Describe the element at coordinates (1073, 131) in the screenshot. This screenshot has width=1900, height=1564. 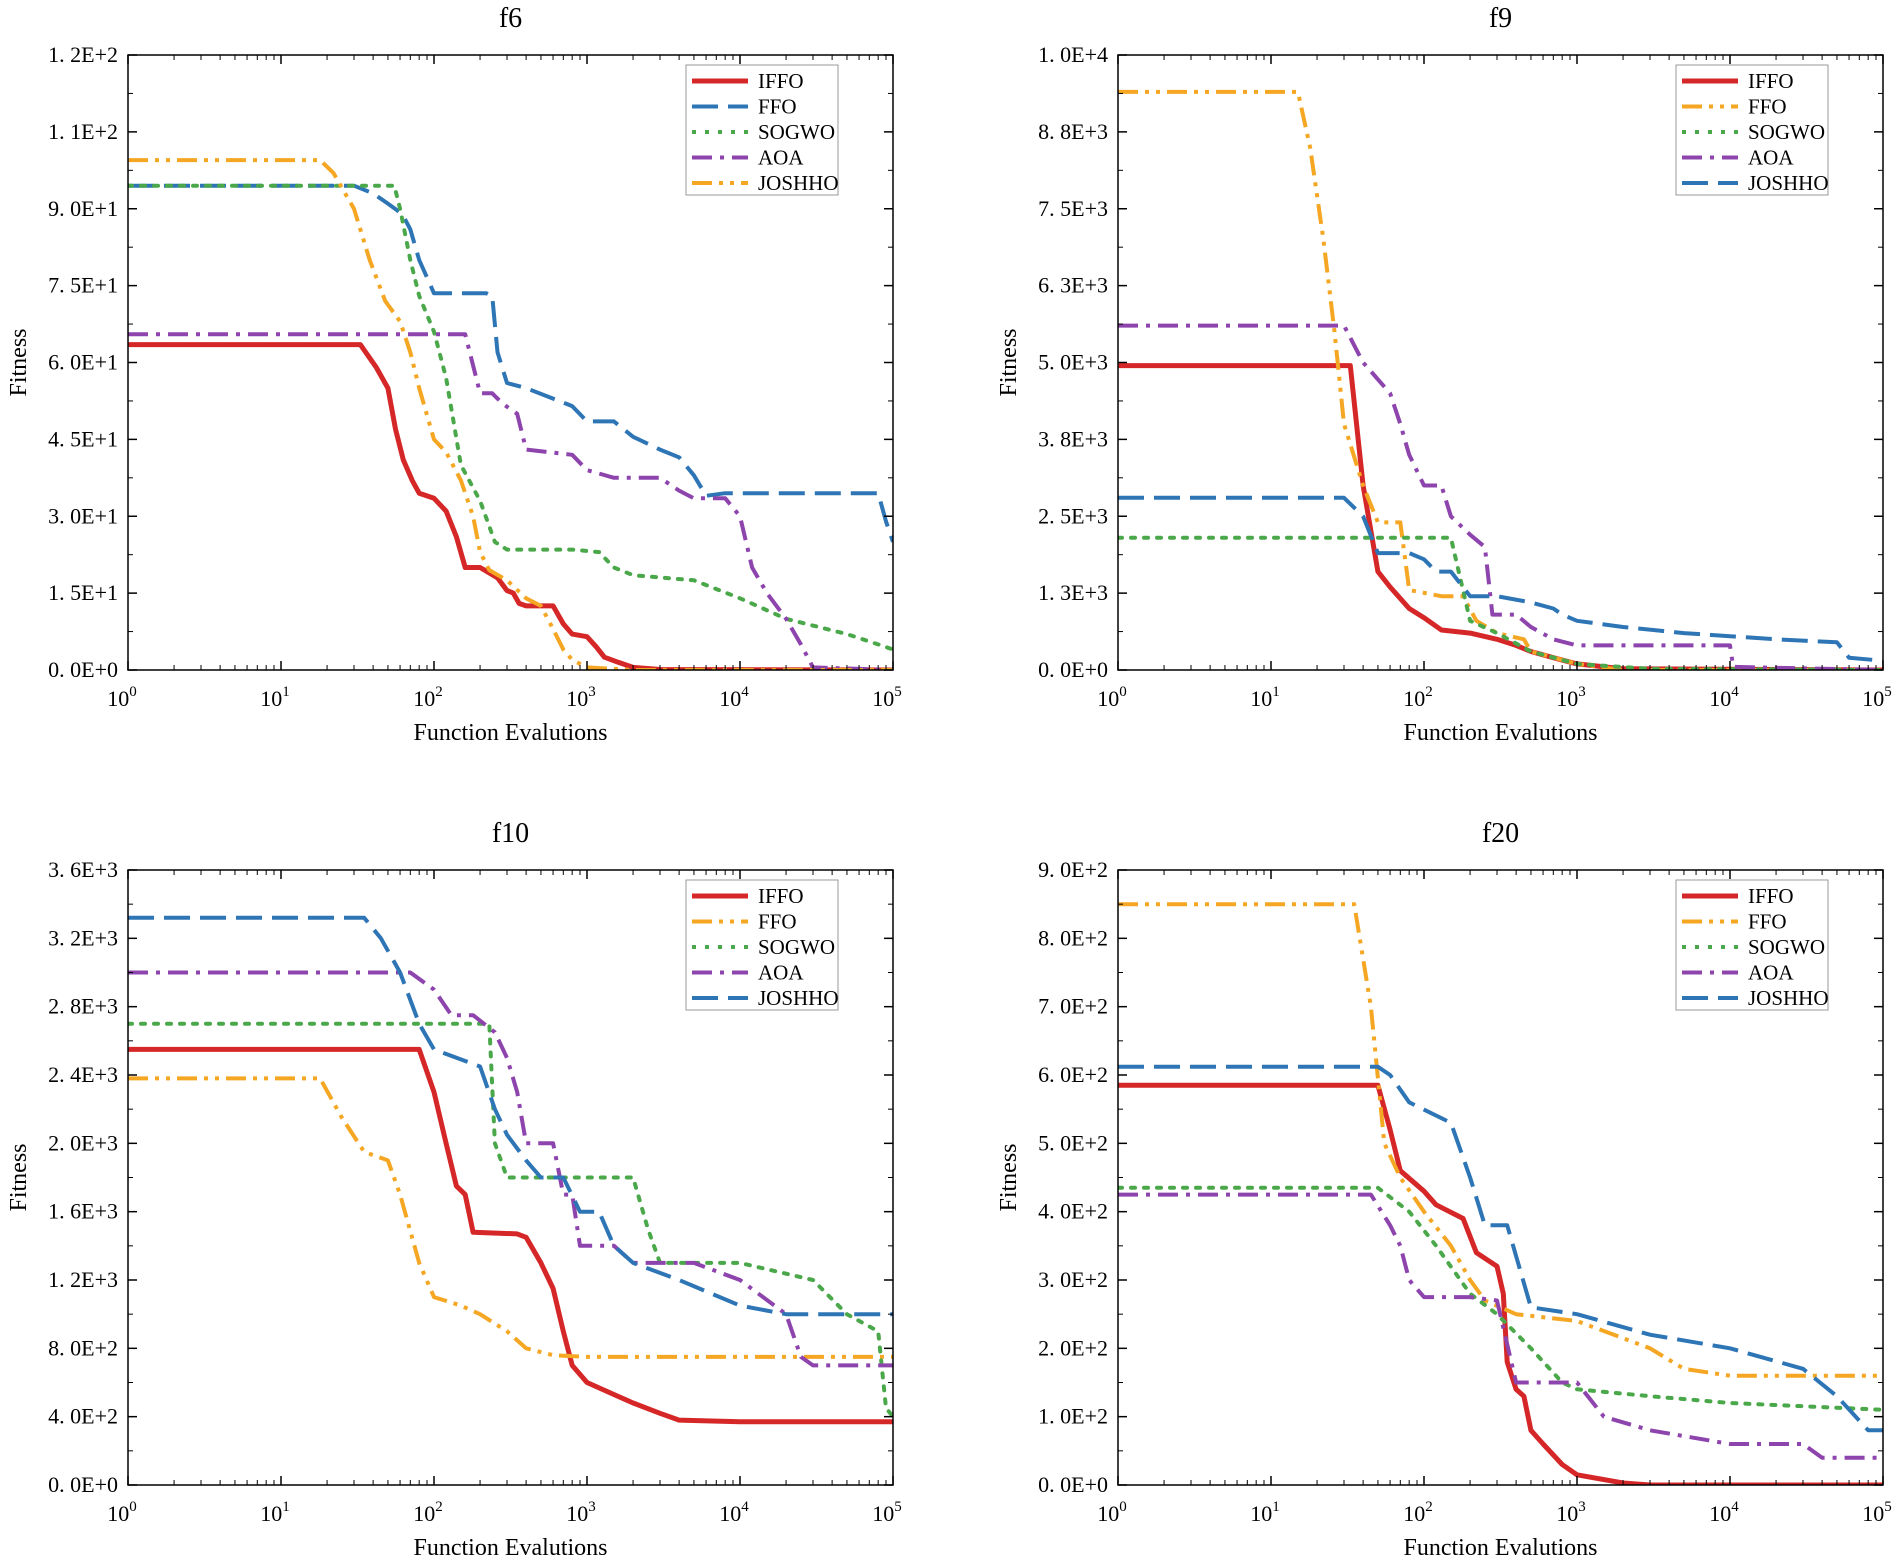
I see `y-tick-label: 8. 8E+3` at that location.